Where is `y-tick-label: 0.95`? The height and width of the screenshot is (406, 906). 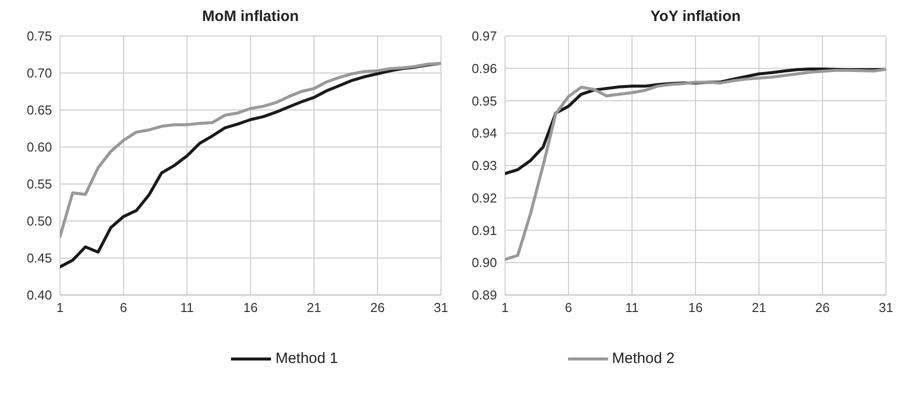 y-tick-label: 0.95 is located at coordinates (484, 100).